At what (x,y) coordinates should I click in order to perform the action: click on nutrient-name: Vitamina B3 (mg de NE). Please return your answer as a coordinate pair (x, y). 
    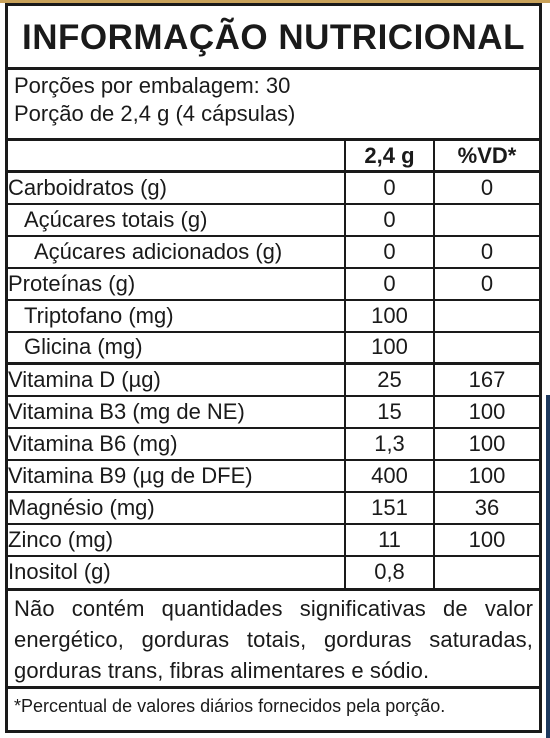
    Looking at the image, I should click on (177, 411).